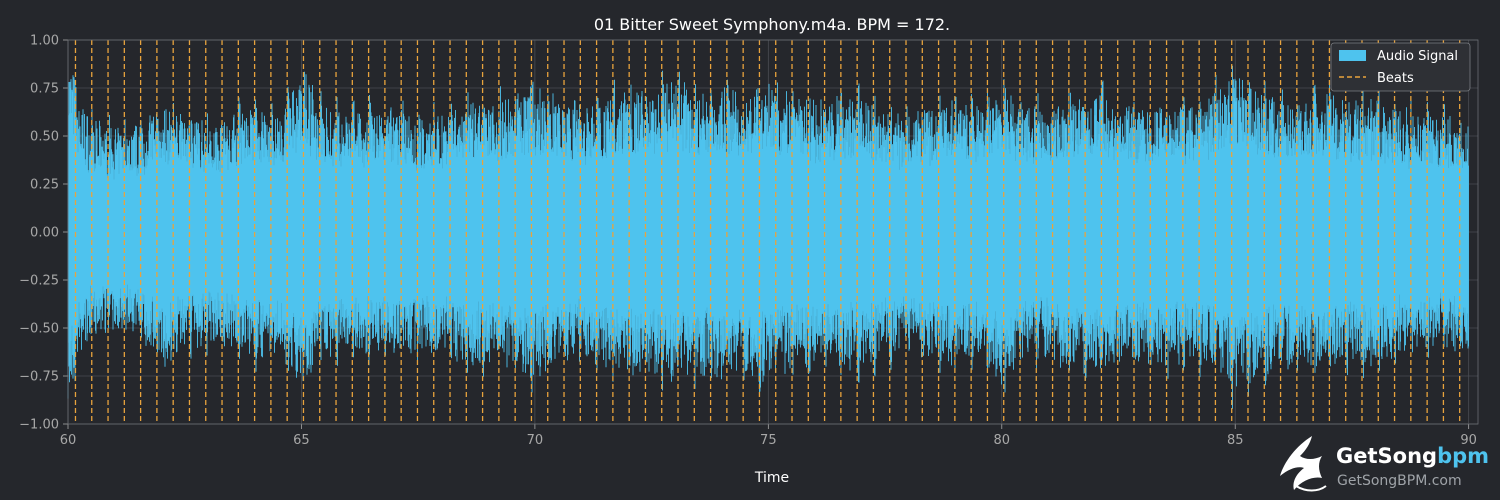  What do you see at coordinates (1417, 56) in the screenshot?
I see `legend-label-audio-signal: Audio Signal` at bounding box center [1417, 56].